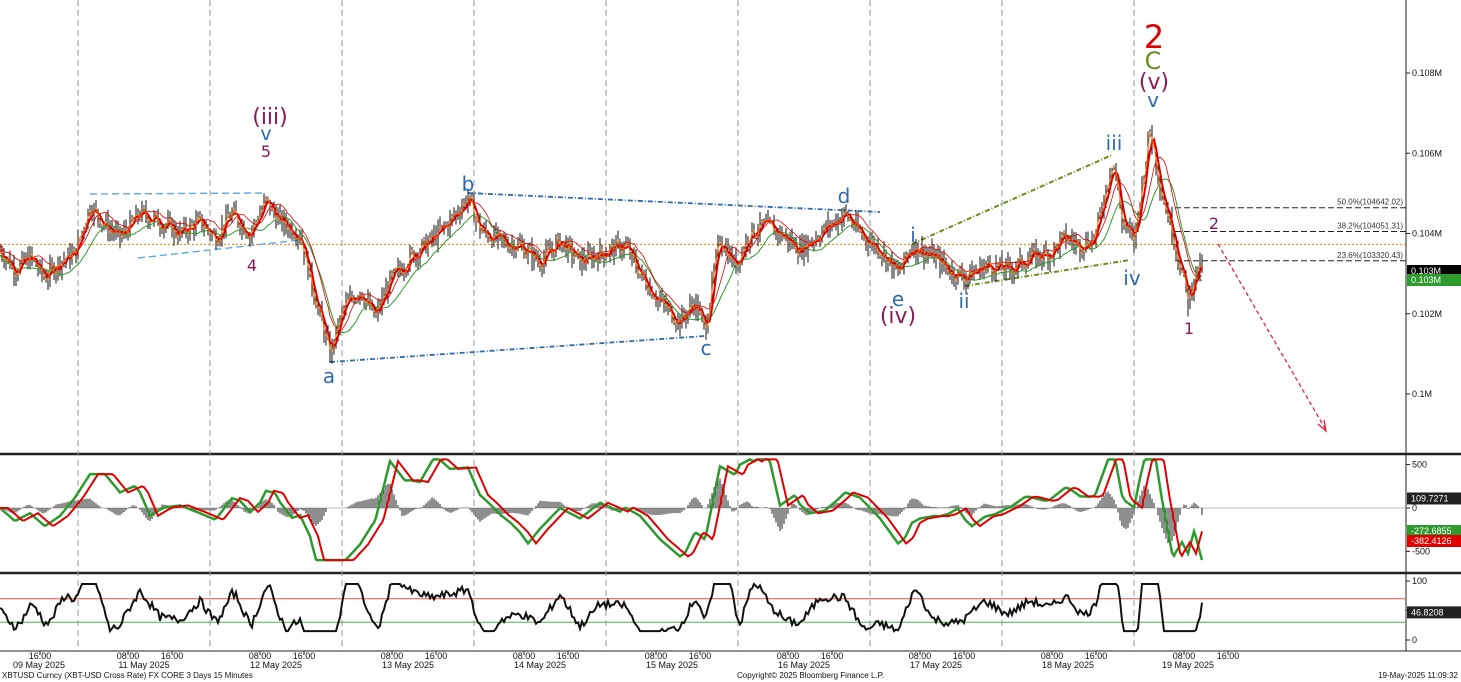 The height and width of the screenshot is (682, 1461). Describe the element at coordinates (39, 665) in the screenshot. I see `x-date-label: 09 May 2025` at that location.